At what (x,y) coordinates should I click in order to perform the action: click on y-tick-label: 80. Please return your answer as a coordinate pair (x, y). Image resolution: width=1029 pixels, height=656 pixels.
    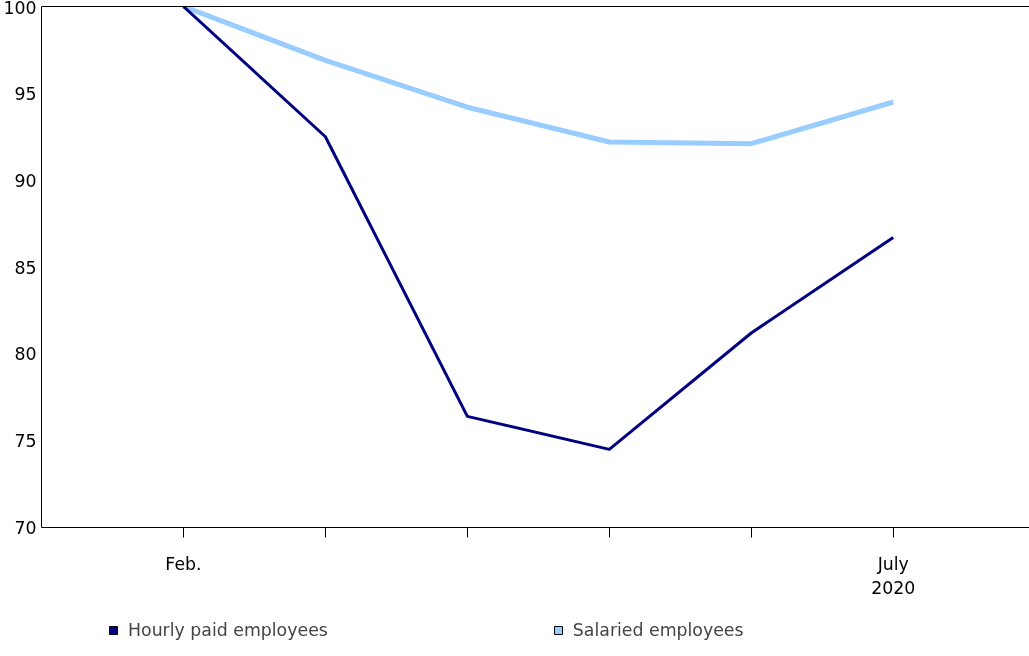
    Looking at the image, I should click on (25, 354).